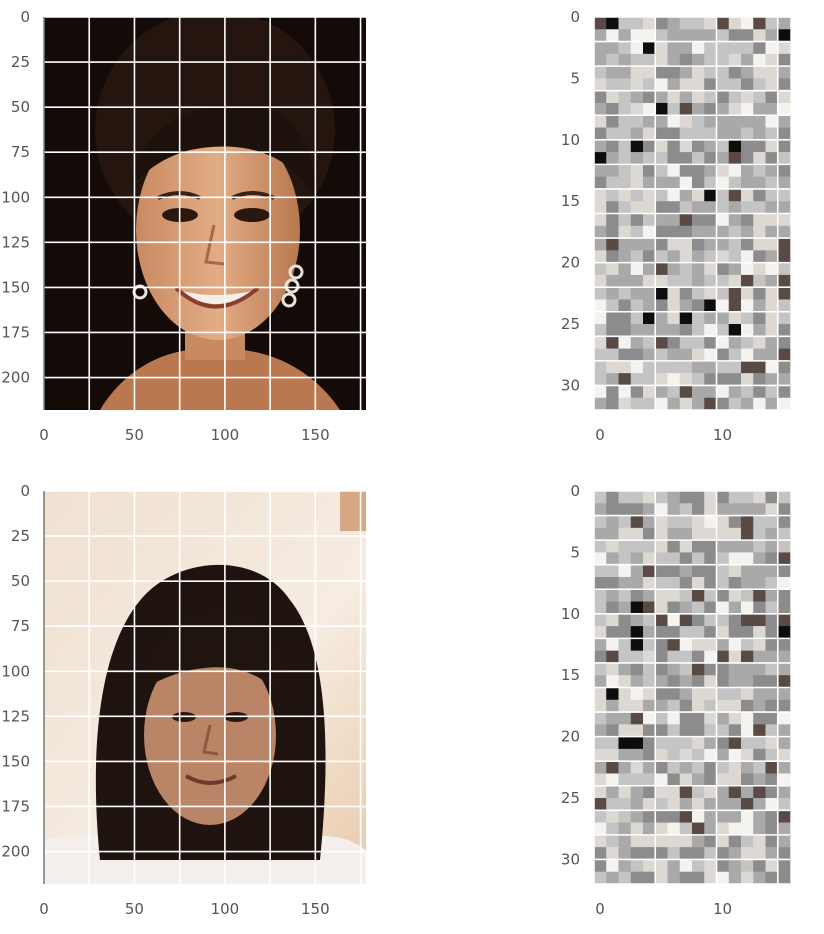  I want to click on grid-lines-top-matrix, so click(691, 213).